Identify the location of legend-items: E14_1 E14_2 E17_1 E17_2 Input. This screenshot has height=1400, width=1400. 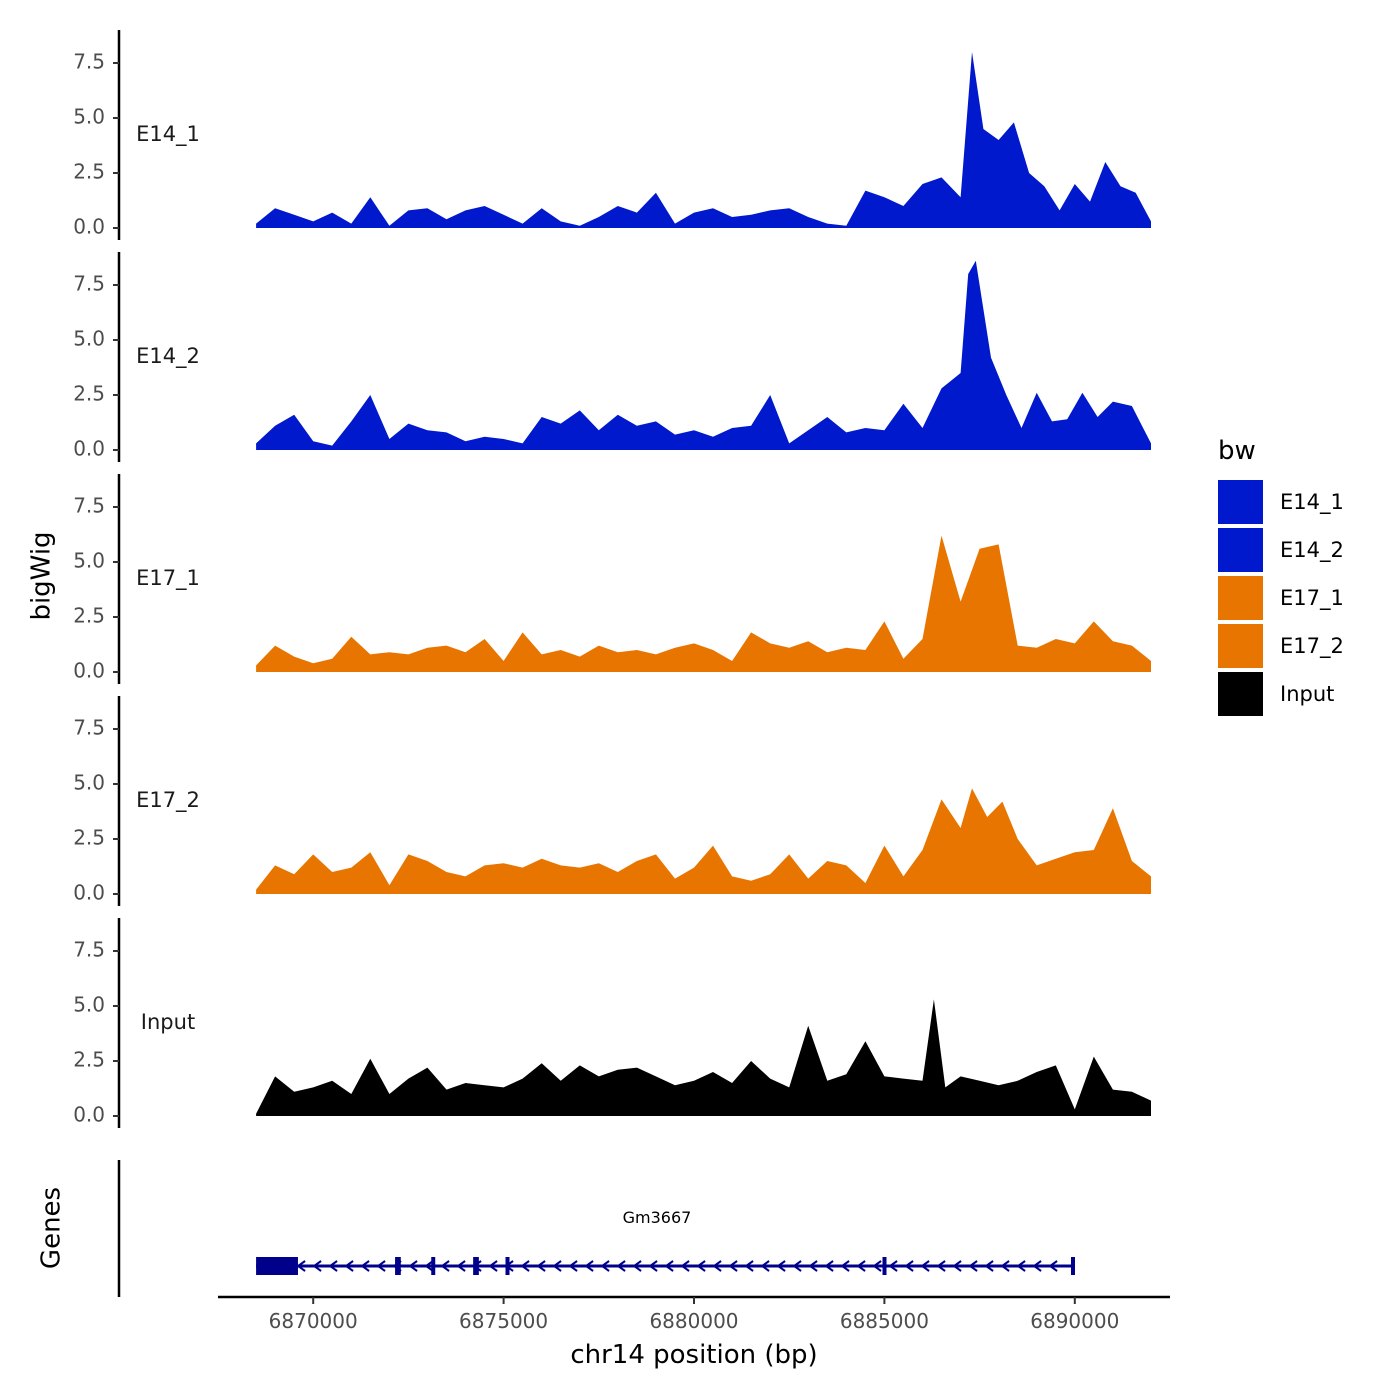
(1281, 598).